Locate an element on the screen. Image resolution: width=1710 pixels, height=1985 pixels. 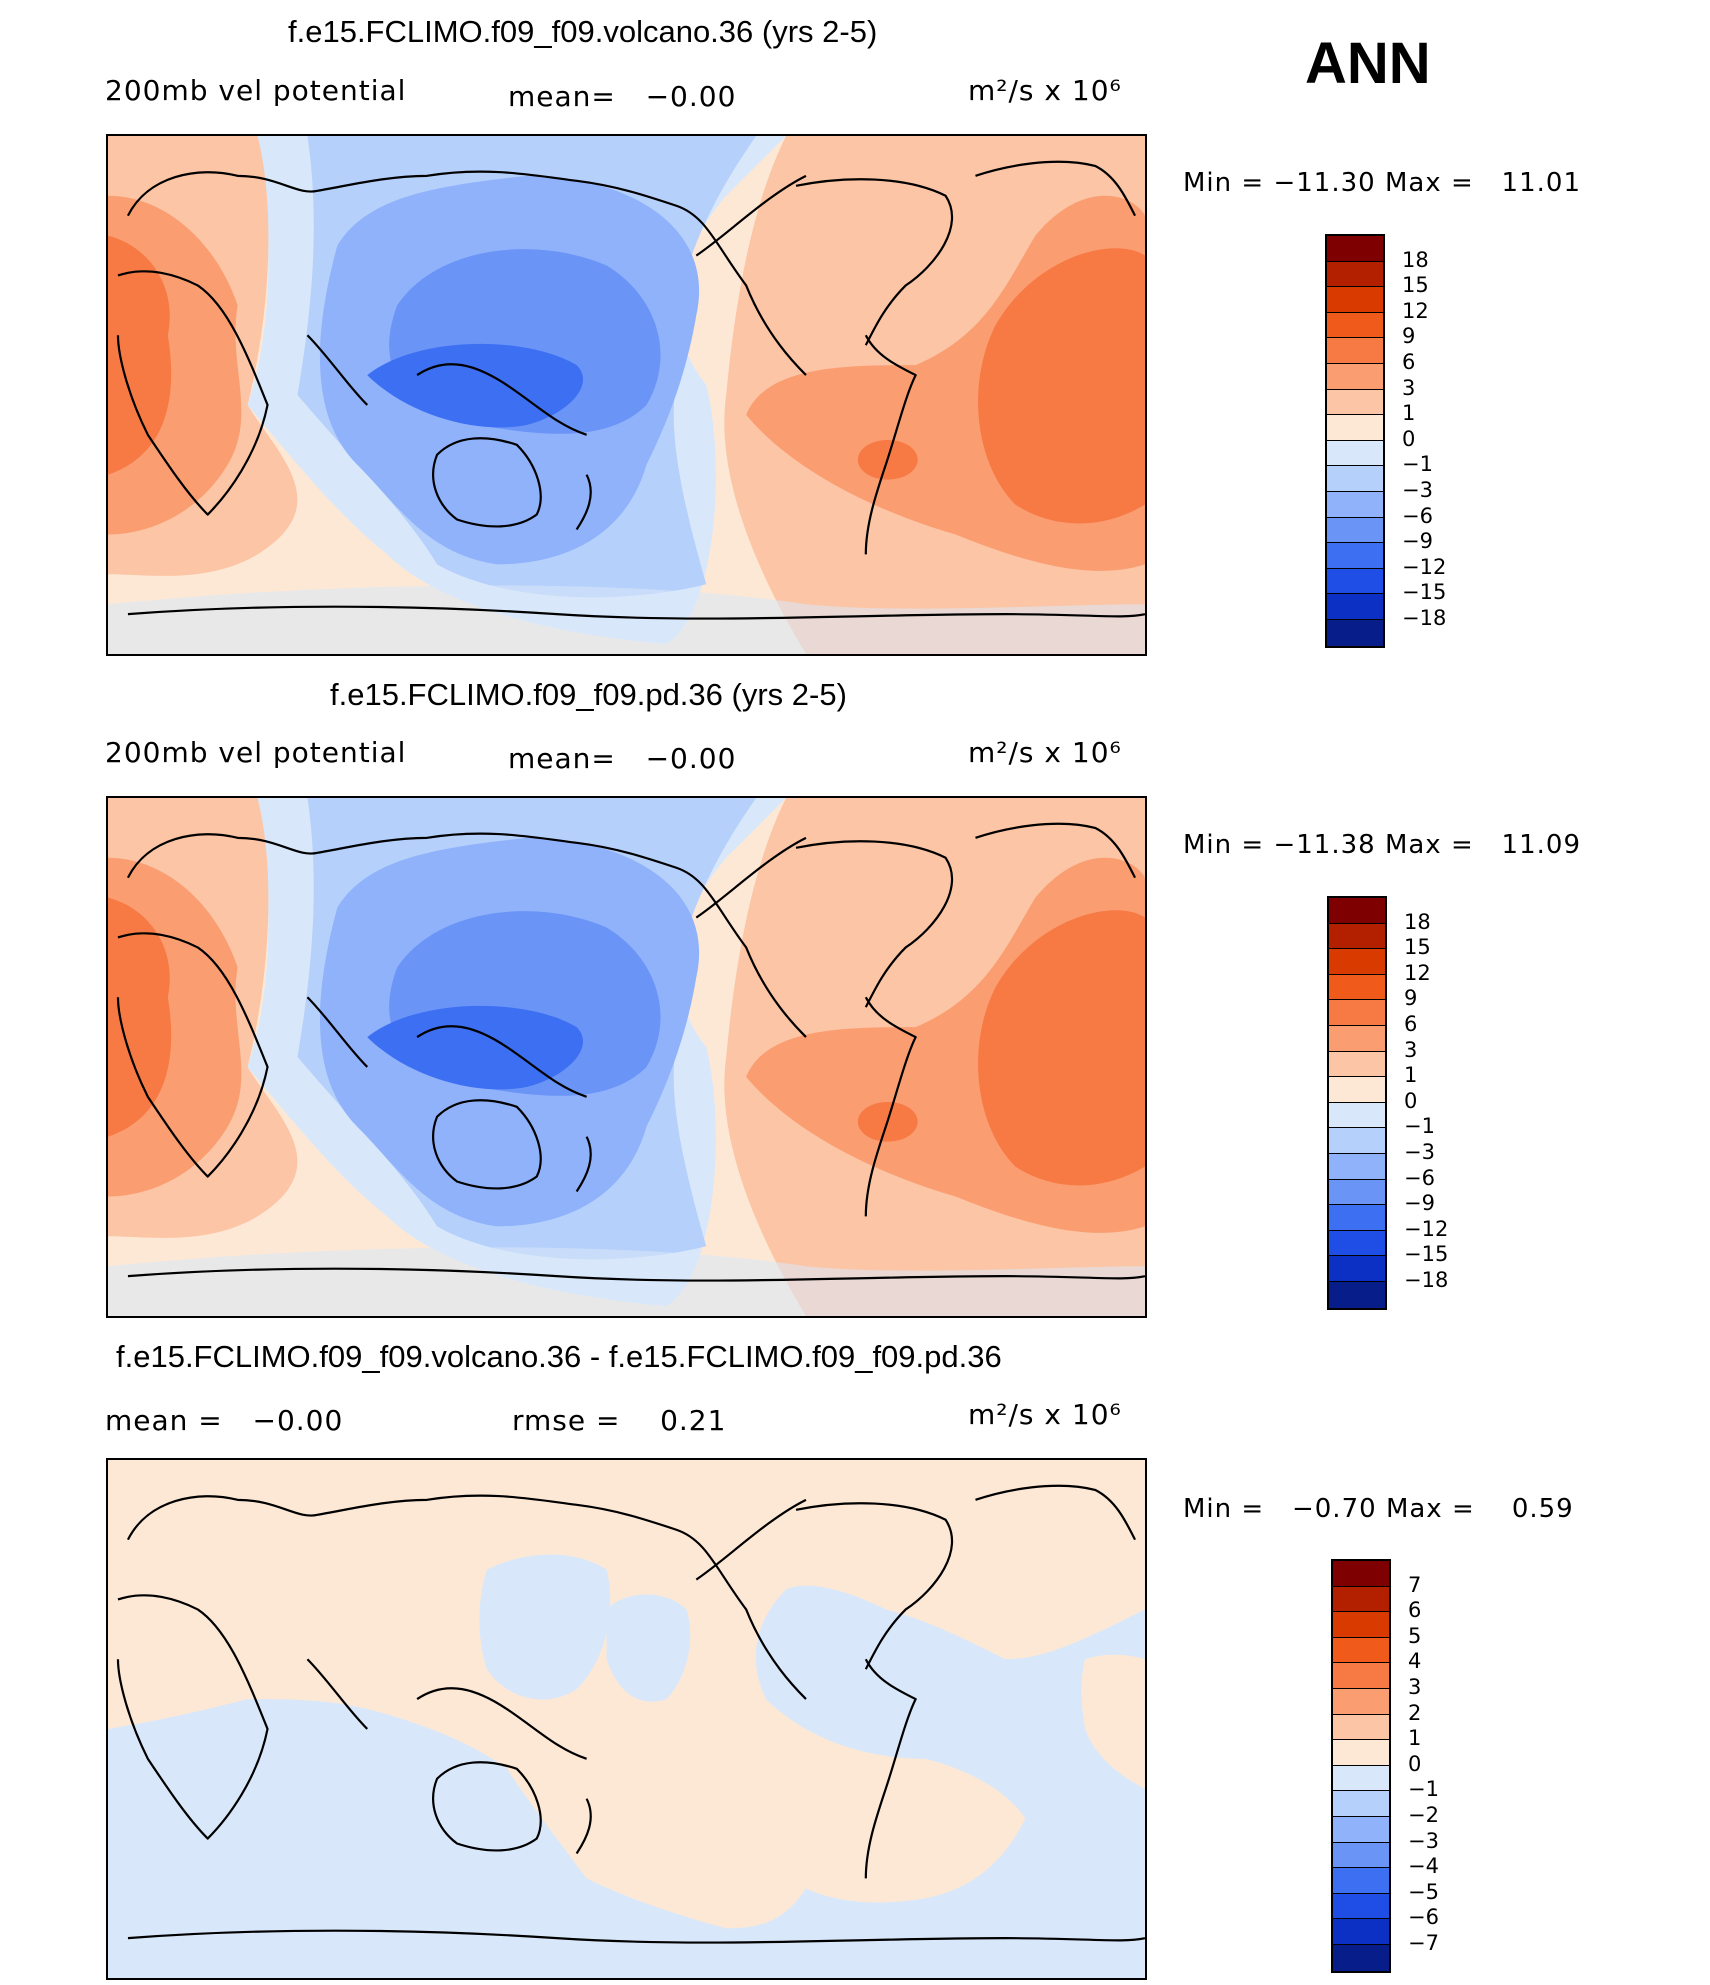
panel2-mean-label: mean= is located at coordinates (562, 758).